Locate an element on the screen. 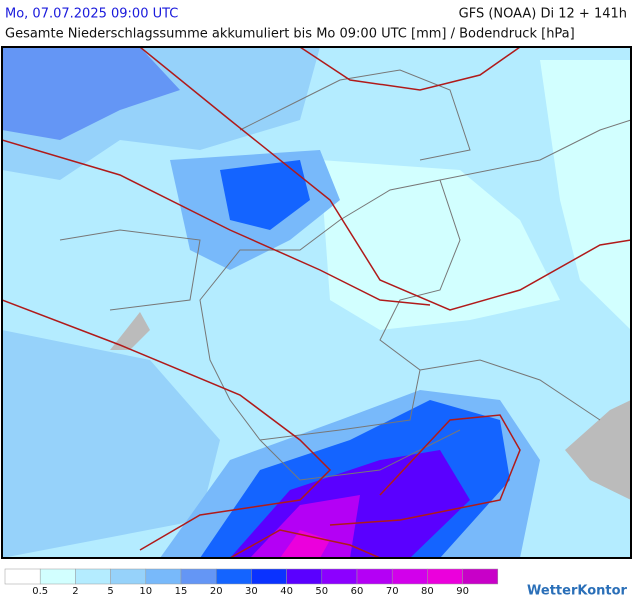 The image size is (633, 604). legend-label: 15 is located at coordinates (181, 591).